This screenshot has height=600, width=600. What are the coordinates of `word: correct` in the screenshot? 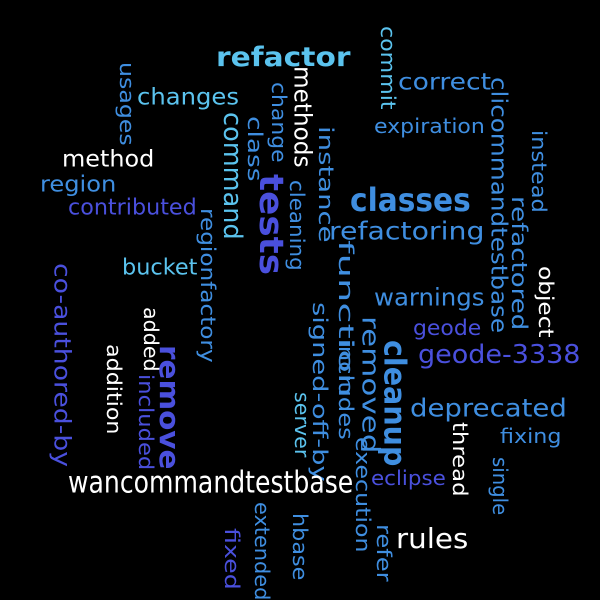 It's located at (445, 81).